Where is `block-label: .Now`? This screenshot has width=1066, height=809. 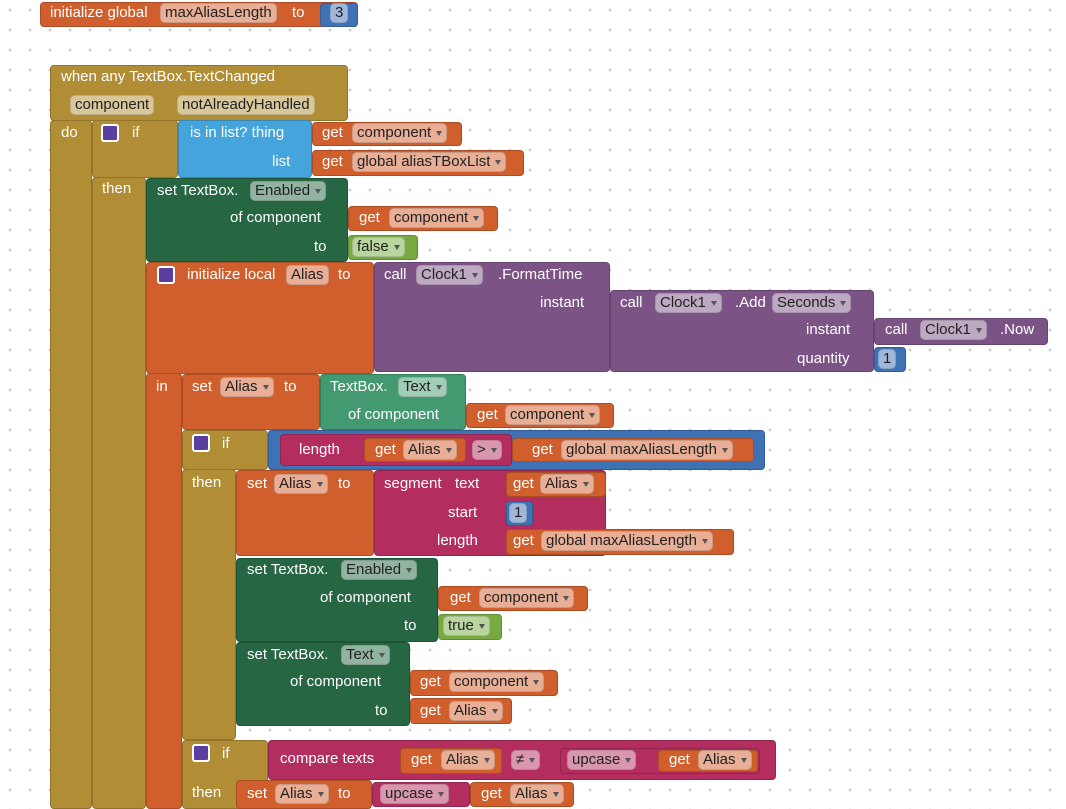
block-label: .Now is located at coordinates (1017, 329).